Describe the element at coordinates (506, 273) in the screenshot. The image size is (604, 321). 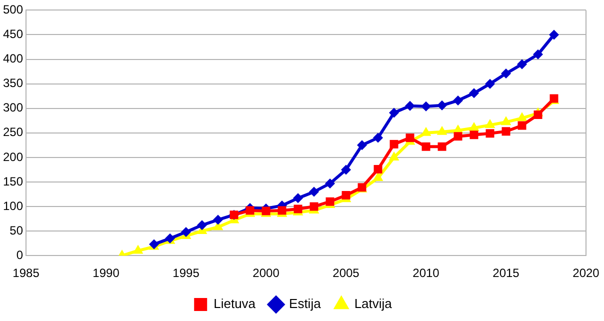
I see `x-tick-label: 2015` at that location.